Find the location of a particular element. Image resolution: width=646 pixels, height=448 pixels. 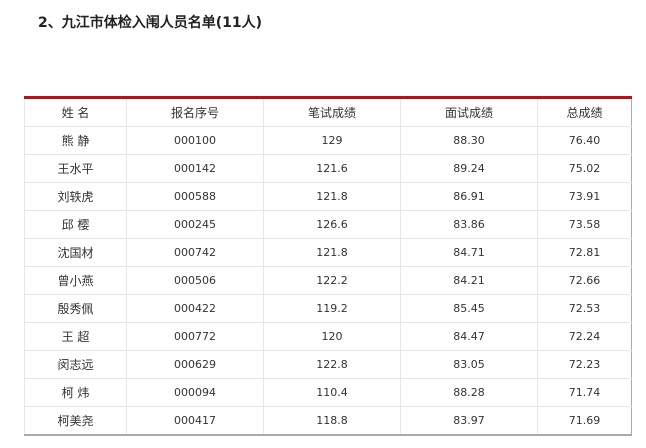

cell-name: 闵志远 is located at coordinates (75, 364).